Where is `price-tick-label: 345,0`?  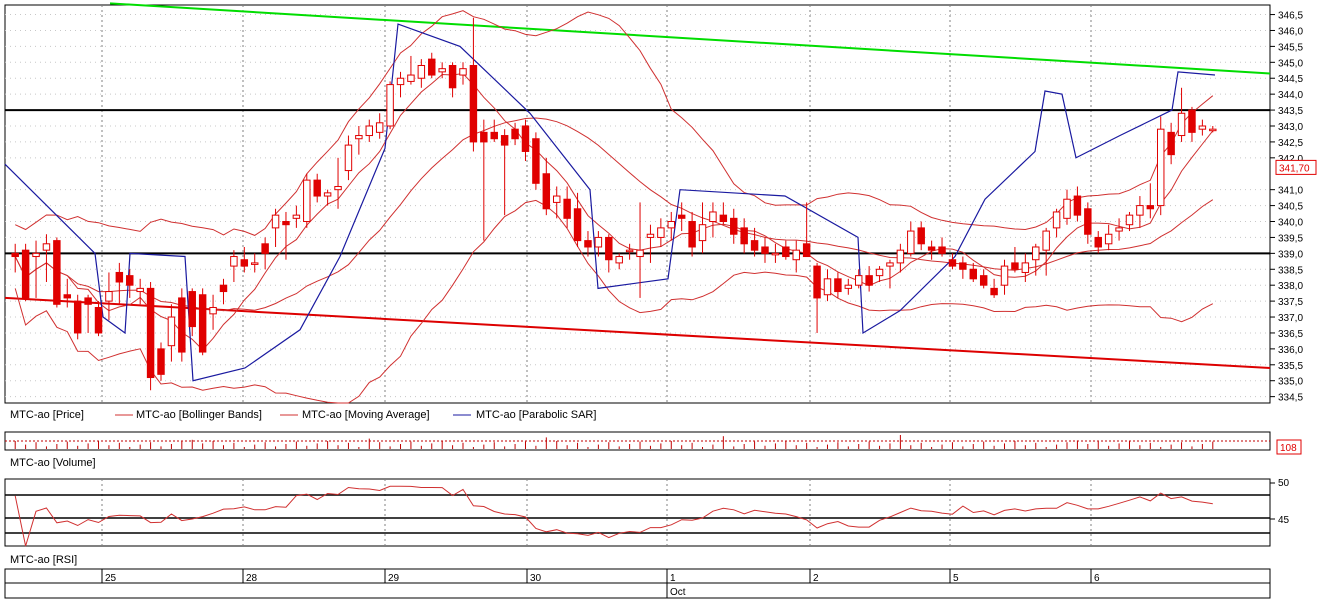 price-tick-label: 345,0 is located at coordinates (1290, 63).